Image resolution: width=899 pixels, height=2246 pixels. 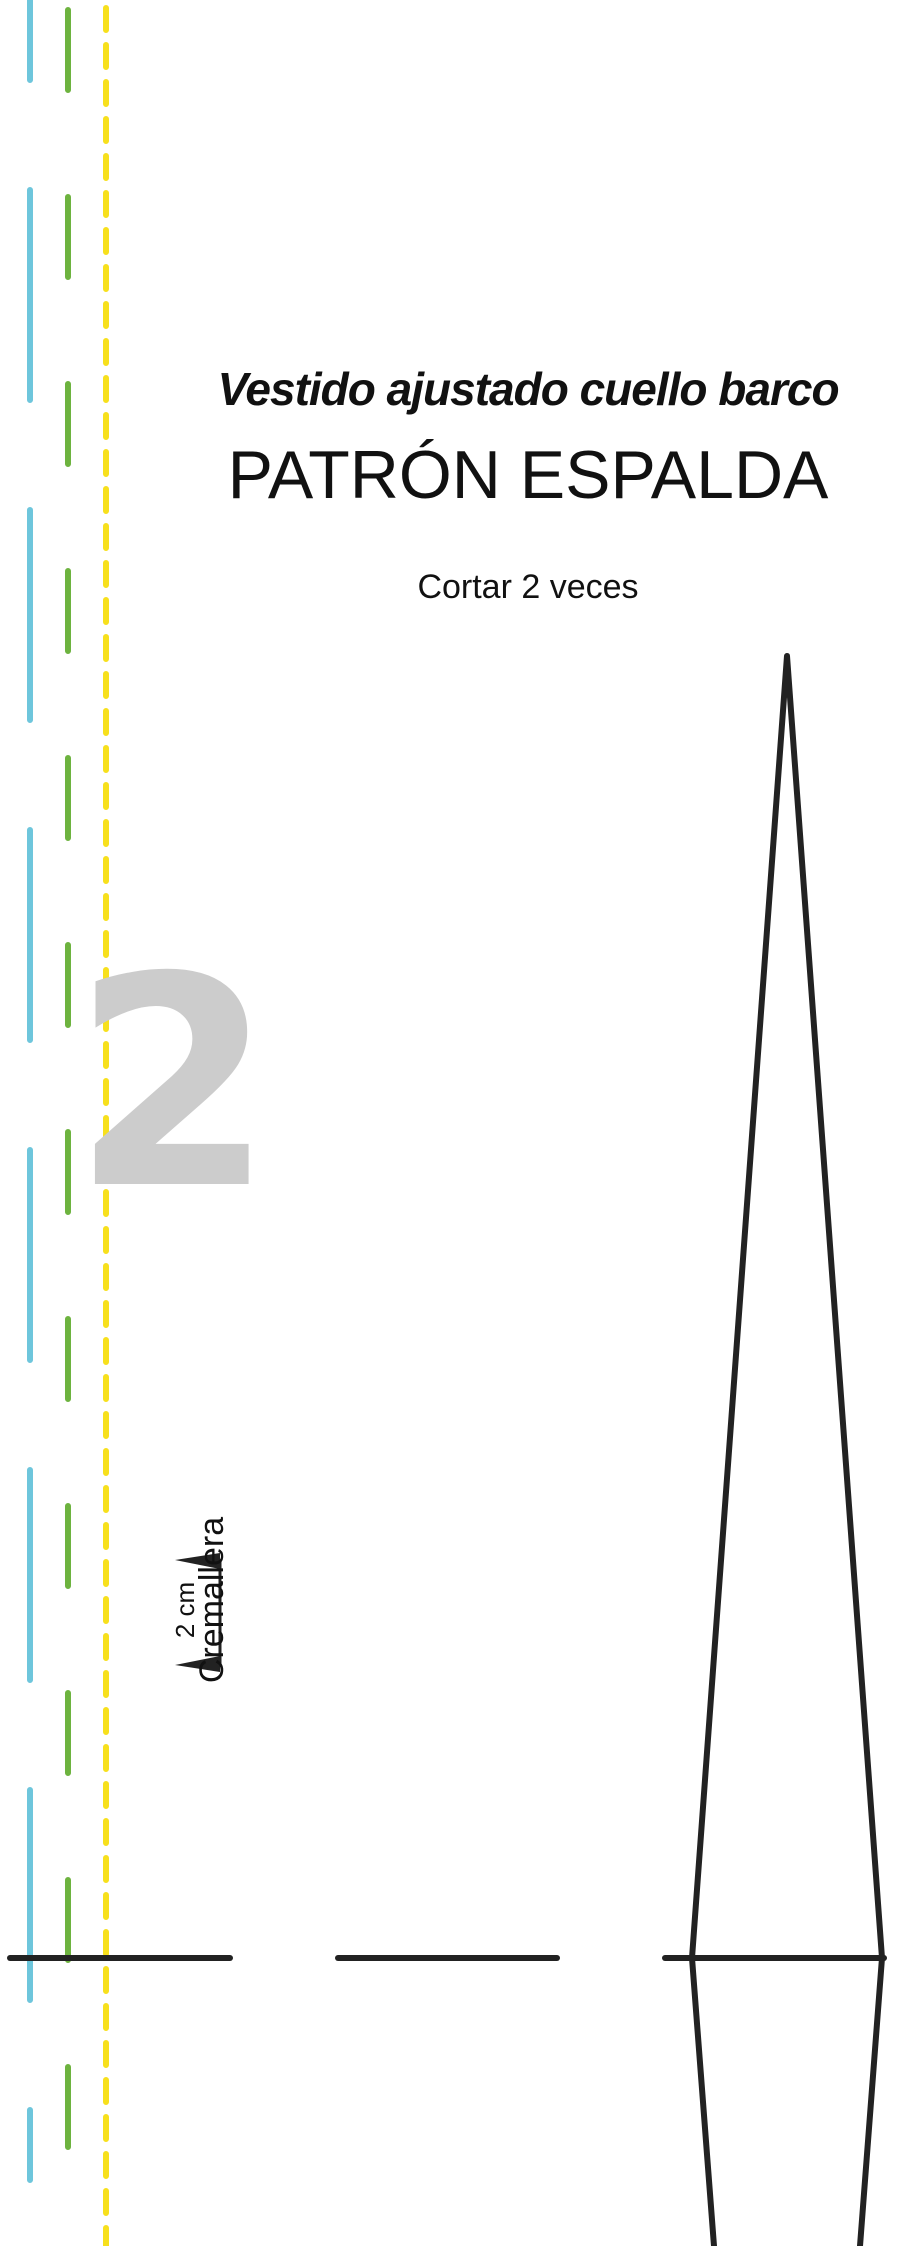 What do you see at coordinates (528, 587) in the screenshot?
I see `cut-instruction: Cortar 2 veces` at bounding box center [528, 587].